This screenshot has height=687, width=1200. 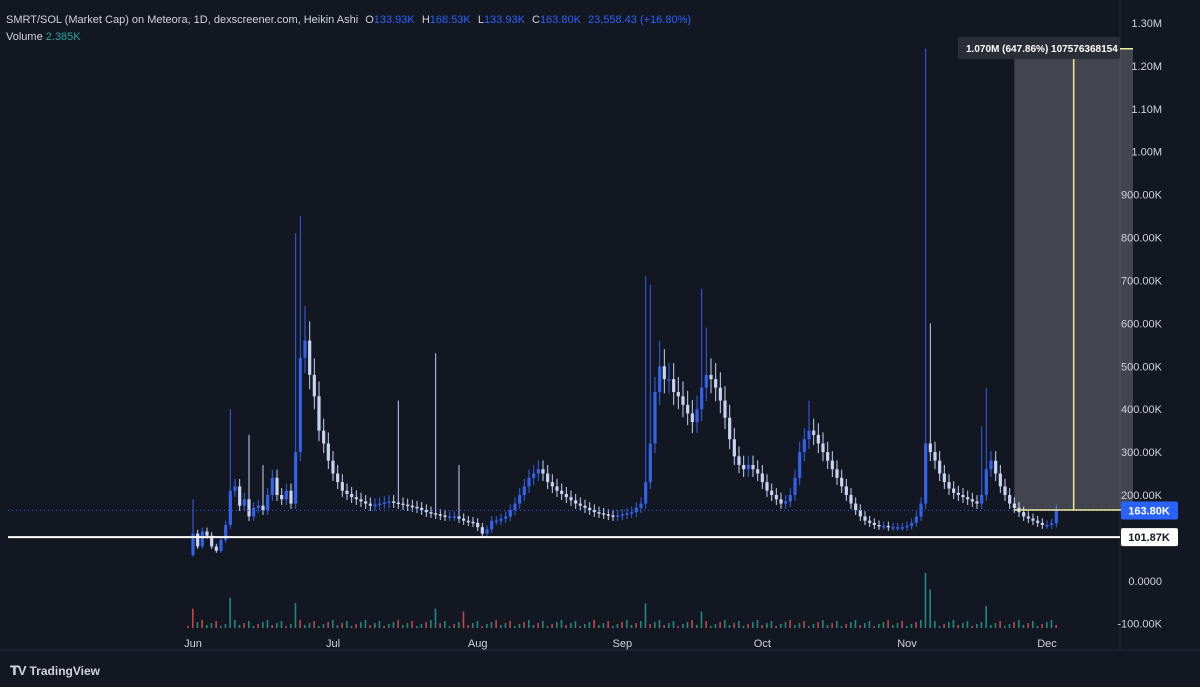 I want to click on y-tick-label: 700.00K, so click(x=1142, y=281).